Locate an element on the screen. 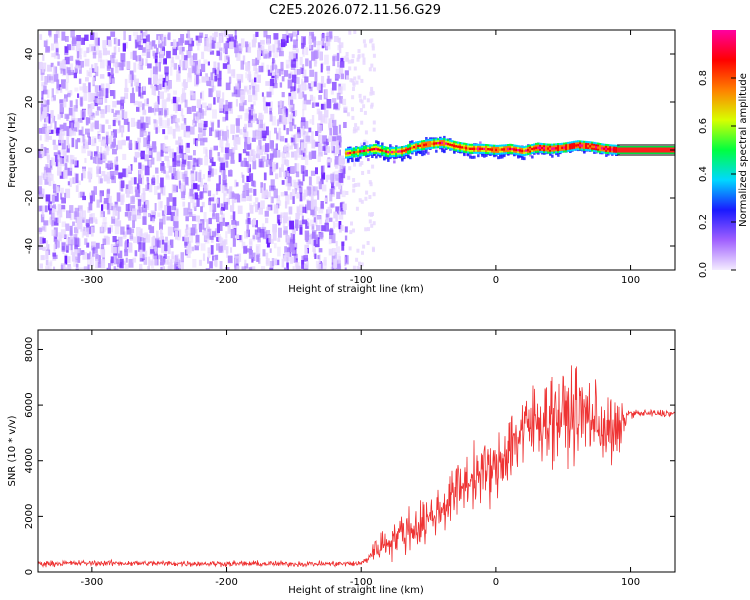 This screenshot has height=600, width=750. heatmap-x-tick-label: 100 is located at coordinates (630, 280).